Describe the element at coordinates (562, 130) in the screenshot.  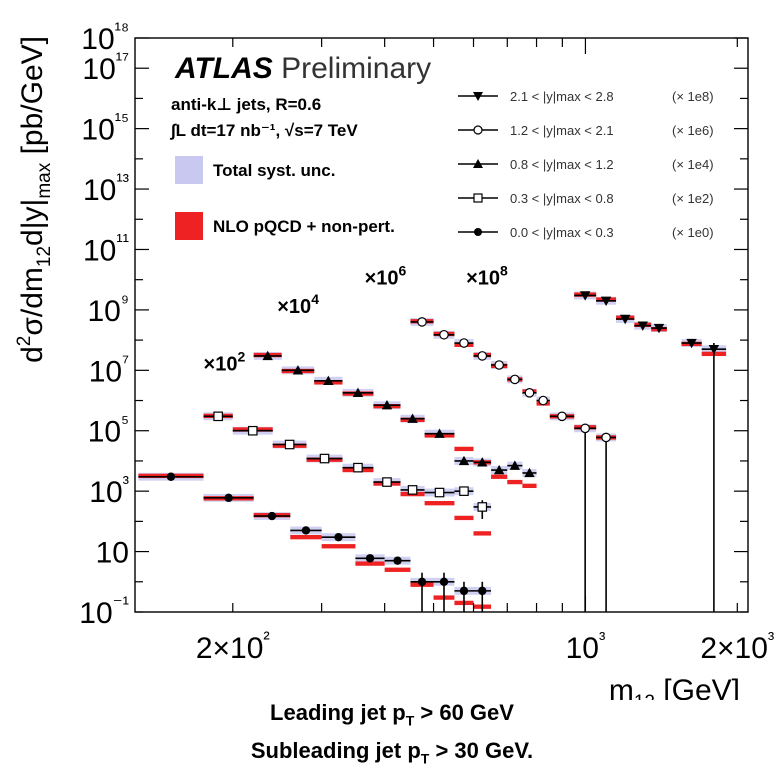
I see `legend-series-label: 1.2 < |y|max < 2.1` at that location.